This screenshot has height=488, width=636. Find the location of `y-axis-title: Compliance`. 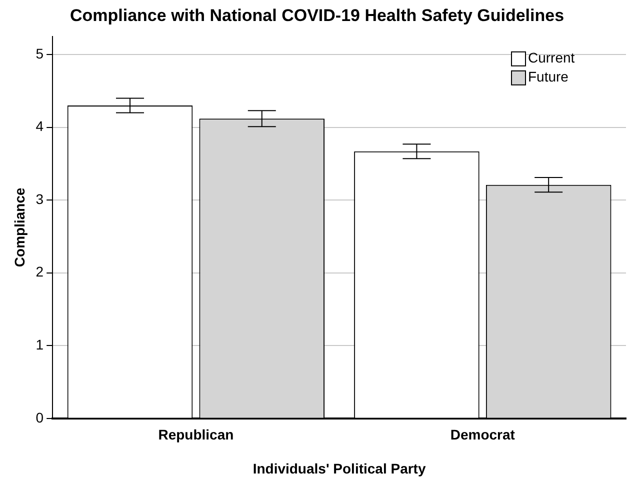

y-axis-title: Compliance is located at coordinates (19, 228).